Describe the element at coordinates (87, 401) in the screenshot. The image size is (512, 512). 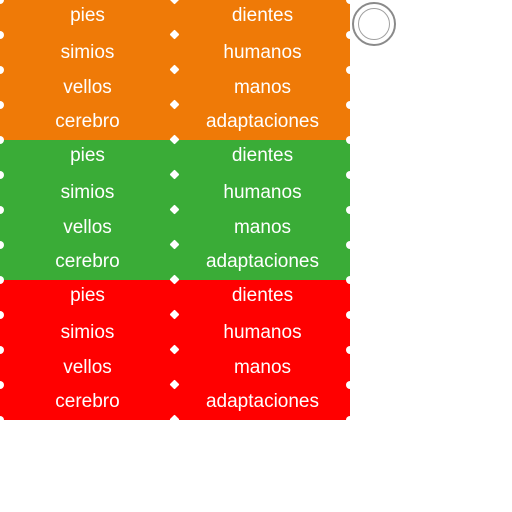
I see `tile-red-cerebro: cerebro` at that location.